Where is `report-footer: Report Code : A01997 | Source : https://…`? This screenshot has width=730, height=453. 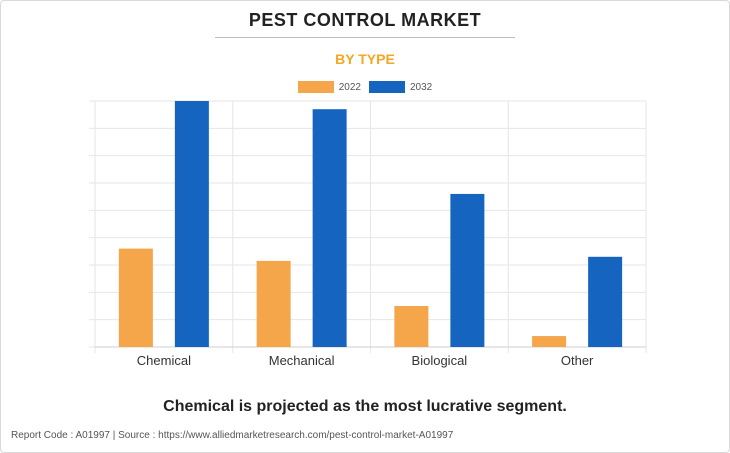 report-footer: Report Code : A01997 | Source : https://… is located at coordinates (232, 435).